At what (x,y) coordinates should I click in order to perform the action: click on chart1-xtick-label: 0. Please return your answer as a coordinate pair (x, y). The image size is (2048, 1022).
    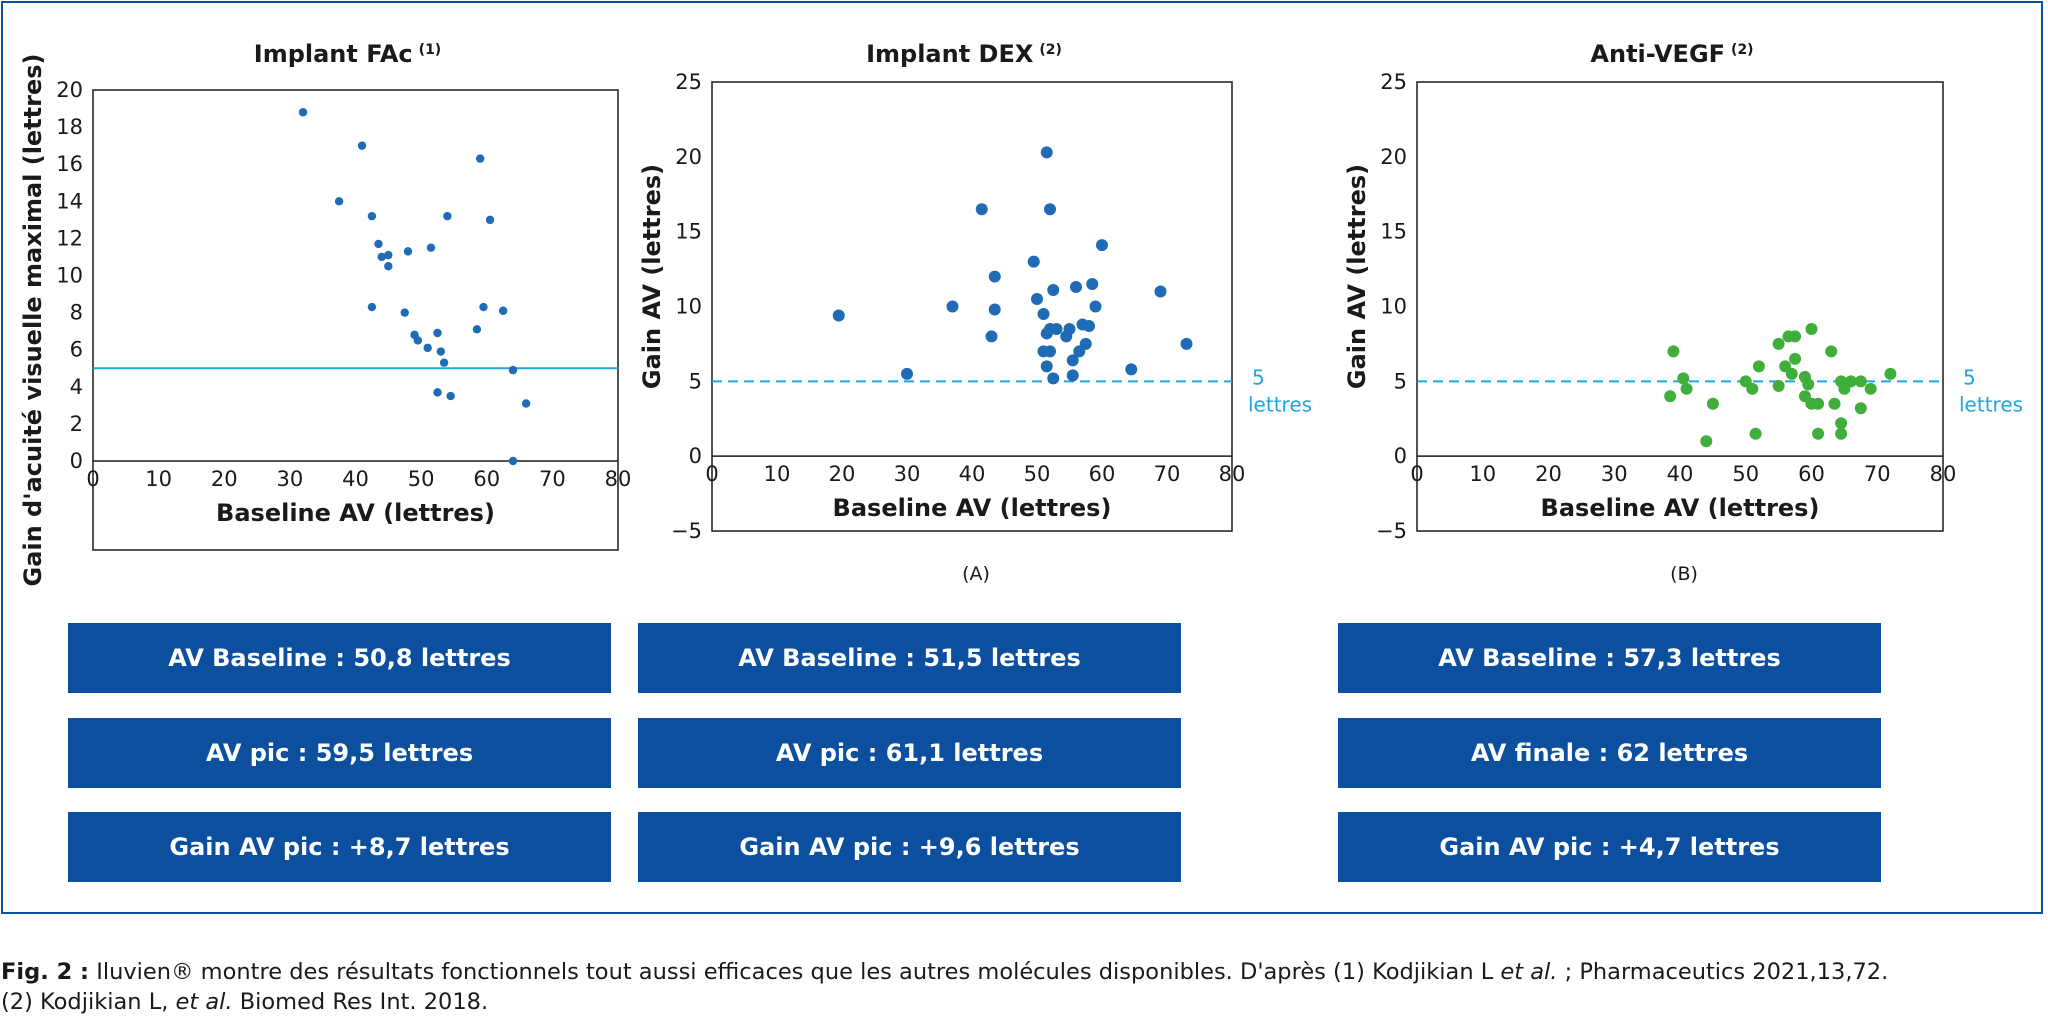
    Looking at the image, I should click on (92, 479).